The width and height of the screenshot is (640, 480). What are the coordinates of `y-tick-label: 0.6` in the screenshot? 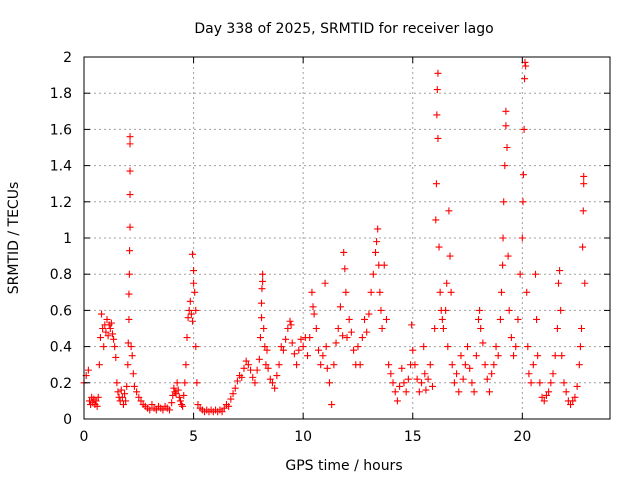 It's located at (61, 311).